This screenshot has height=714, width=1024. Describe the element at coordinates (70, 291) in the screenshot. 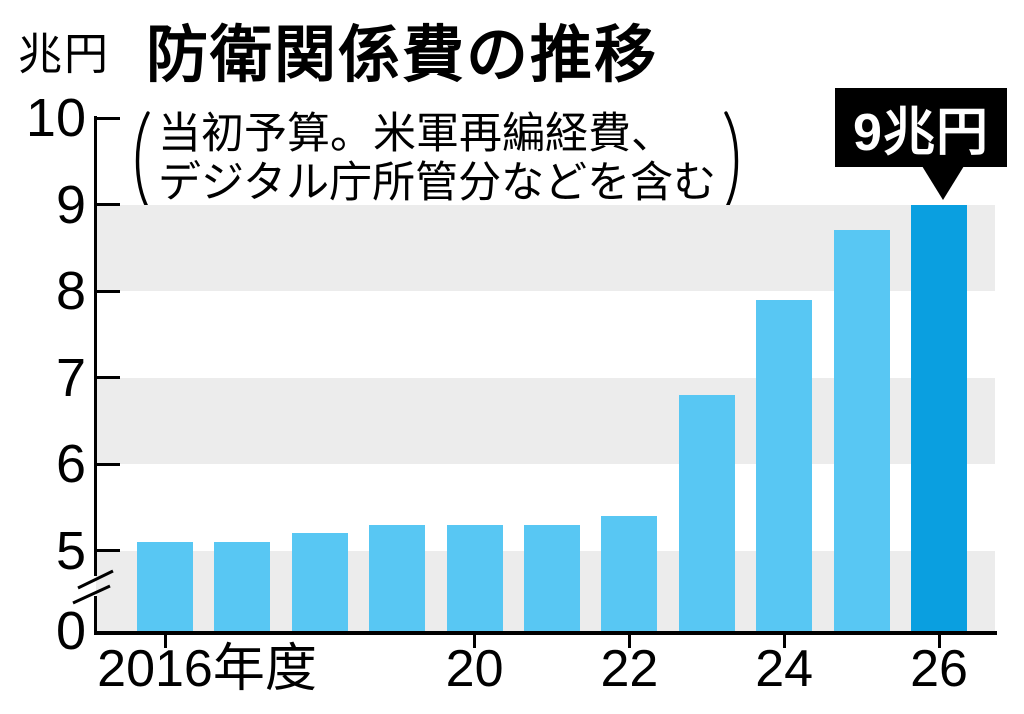

I see `y-tick-label-8: 8` at that location.